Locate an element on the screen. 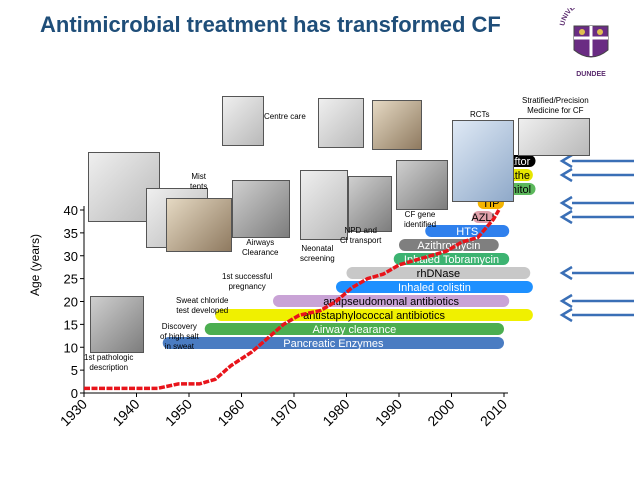 This screenshot has width=638, height=479. y-tick-label: 25 is located at coordinates (71, 279).